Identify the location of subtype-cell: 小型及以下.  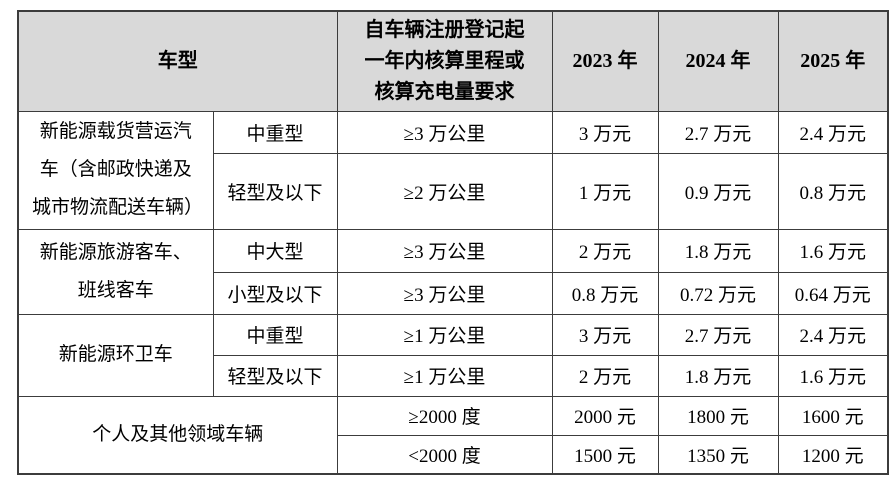
(275, 293).